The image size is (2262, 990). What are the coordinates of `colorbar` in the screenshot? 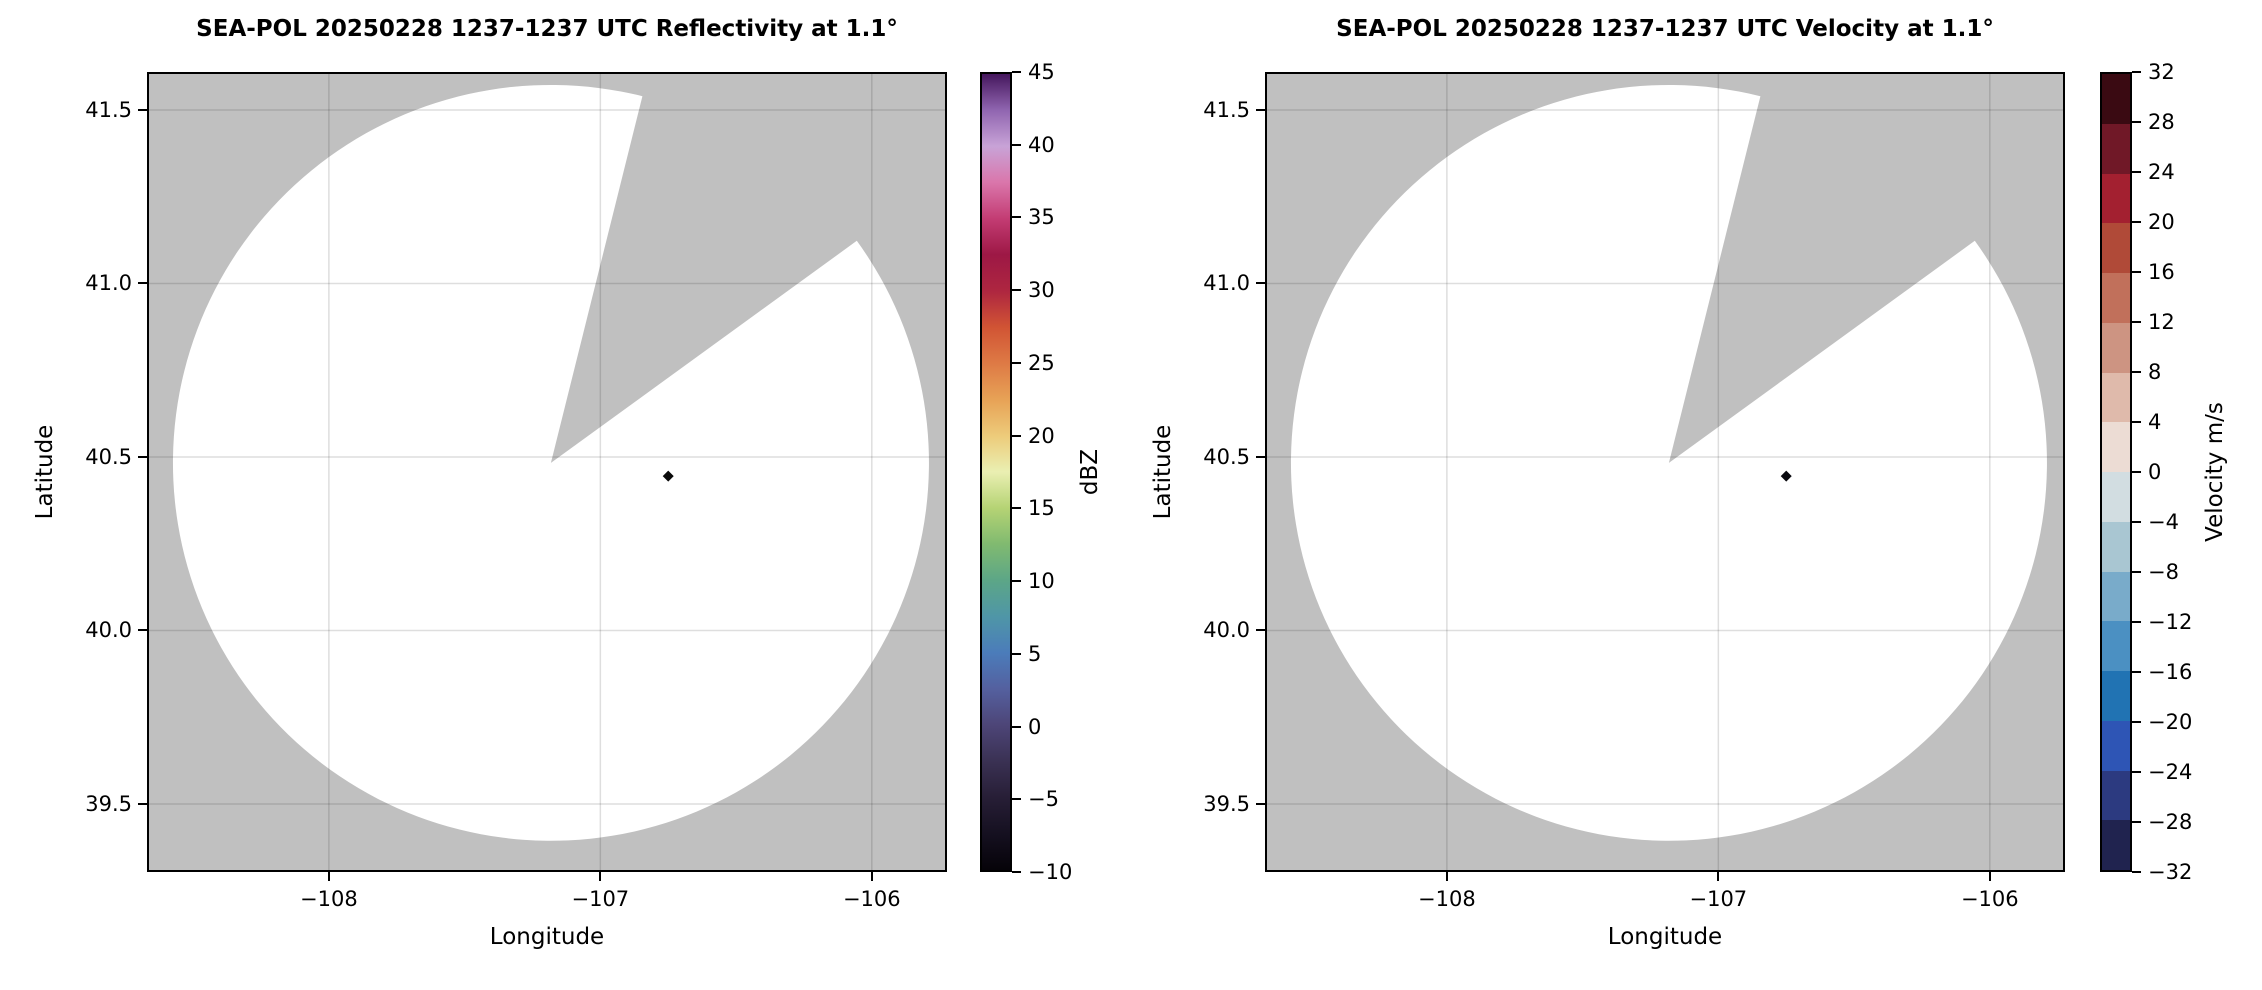 It's located at (2116, 472).